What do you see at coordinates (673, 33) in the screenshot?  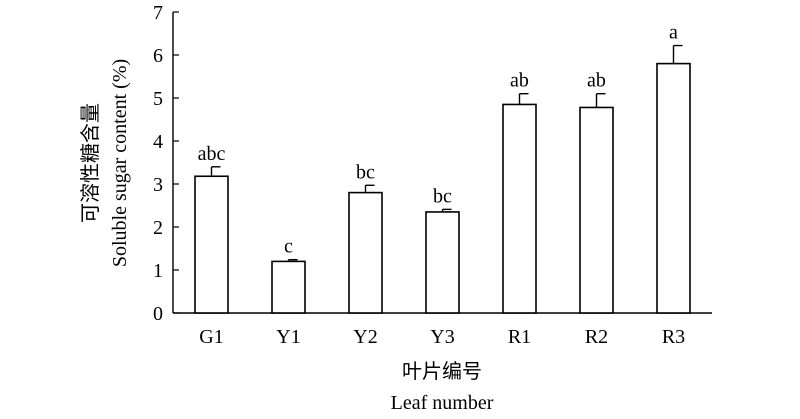 I see `significance-label: a` at bounding box center [673, 33].